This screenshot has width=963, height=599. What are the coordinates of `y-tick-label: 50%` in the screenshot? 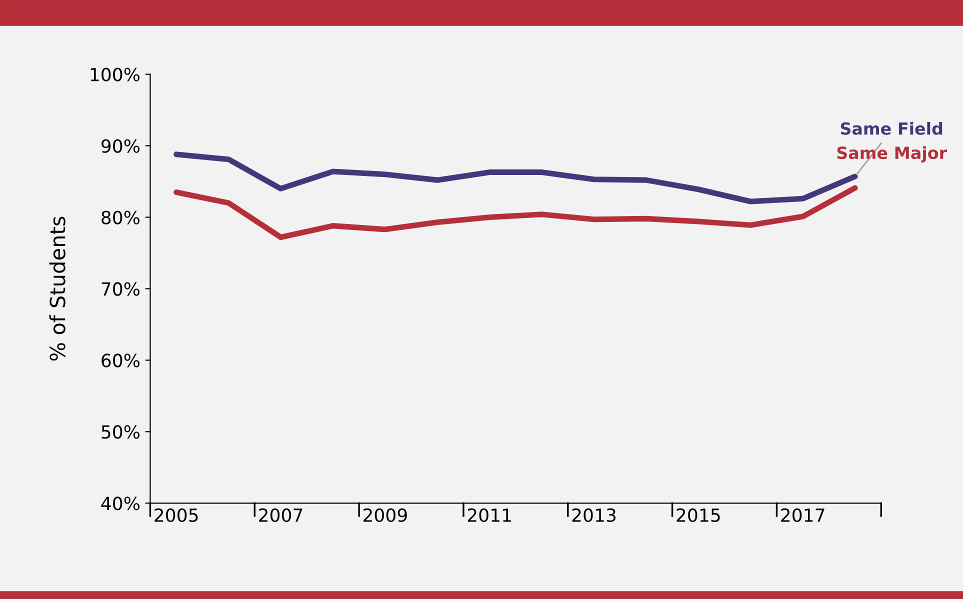 It's located at (121, 432).